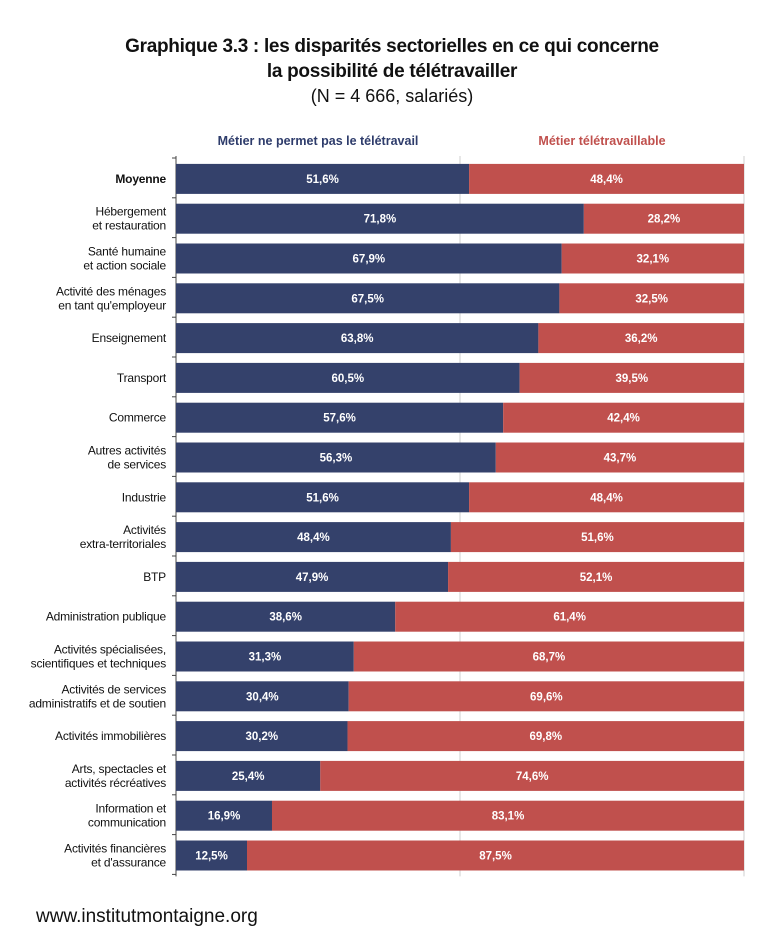 The image size is (784, 937). I want to click on data-label: 43,7%, so click(620, 459).